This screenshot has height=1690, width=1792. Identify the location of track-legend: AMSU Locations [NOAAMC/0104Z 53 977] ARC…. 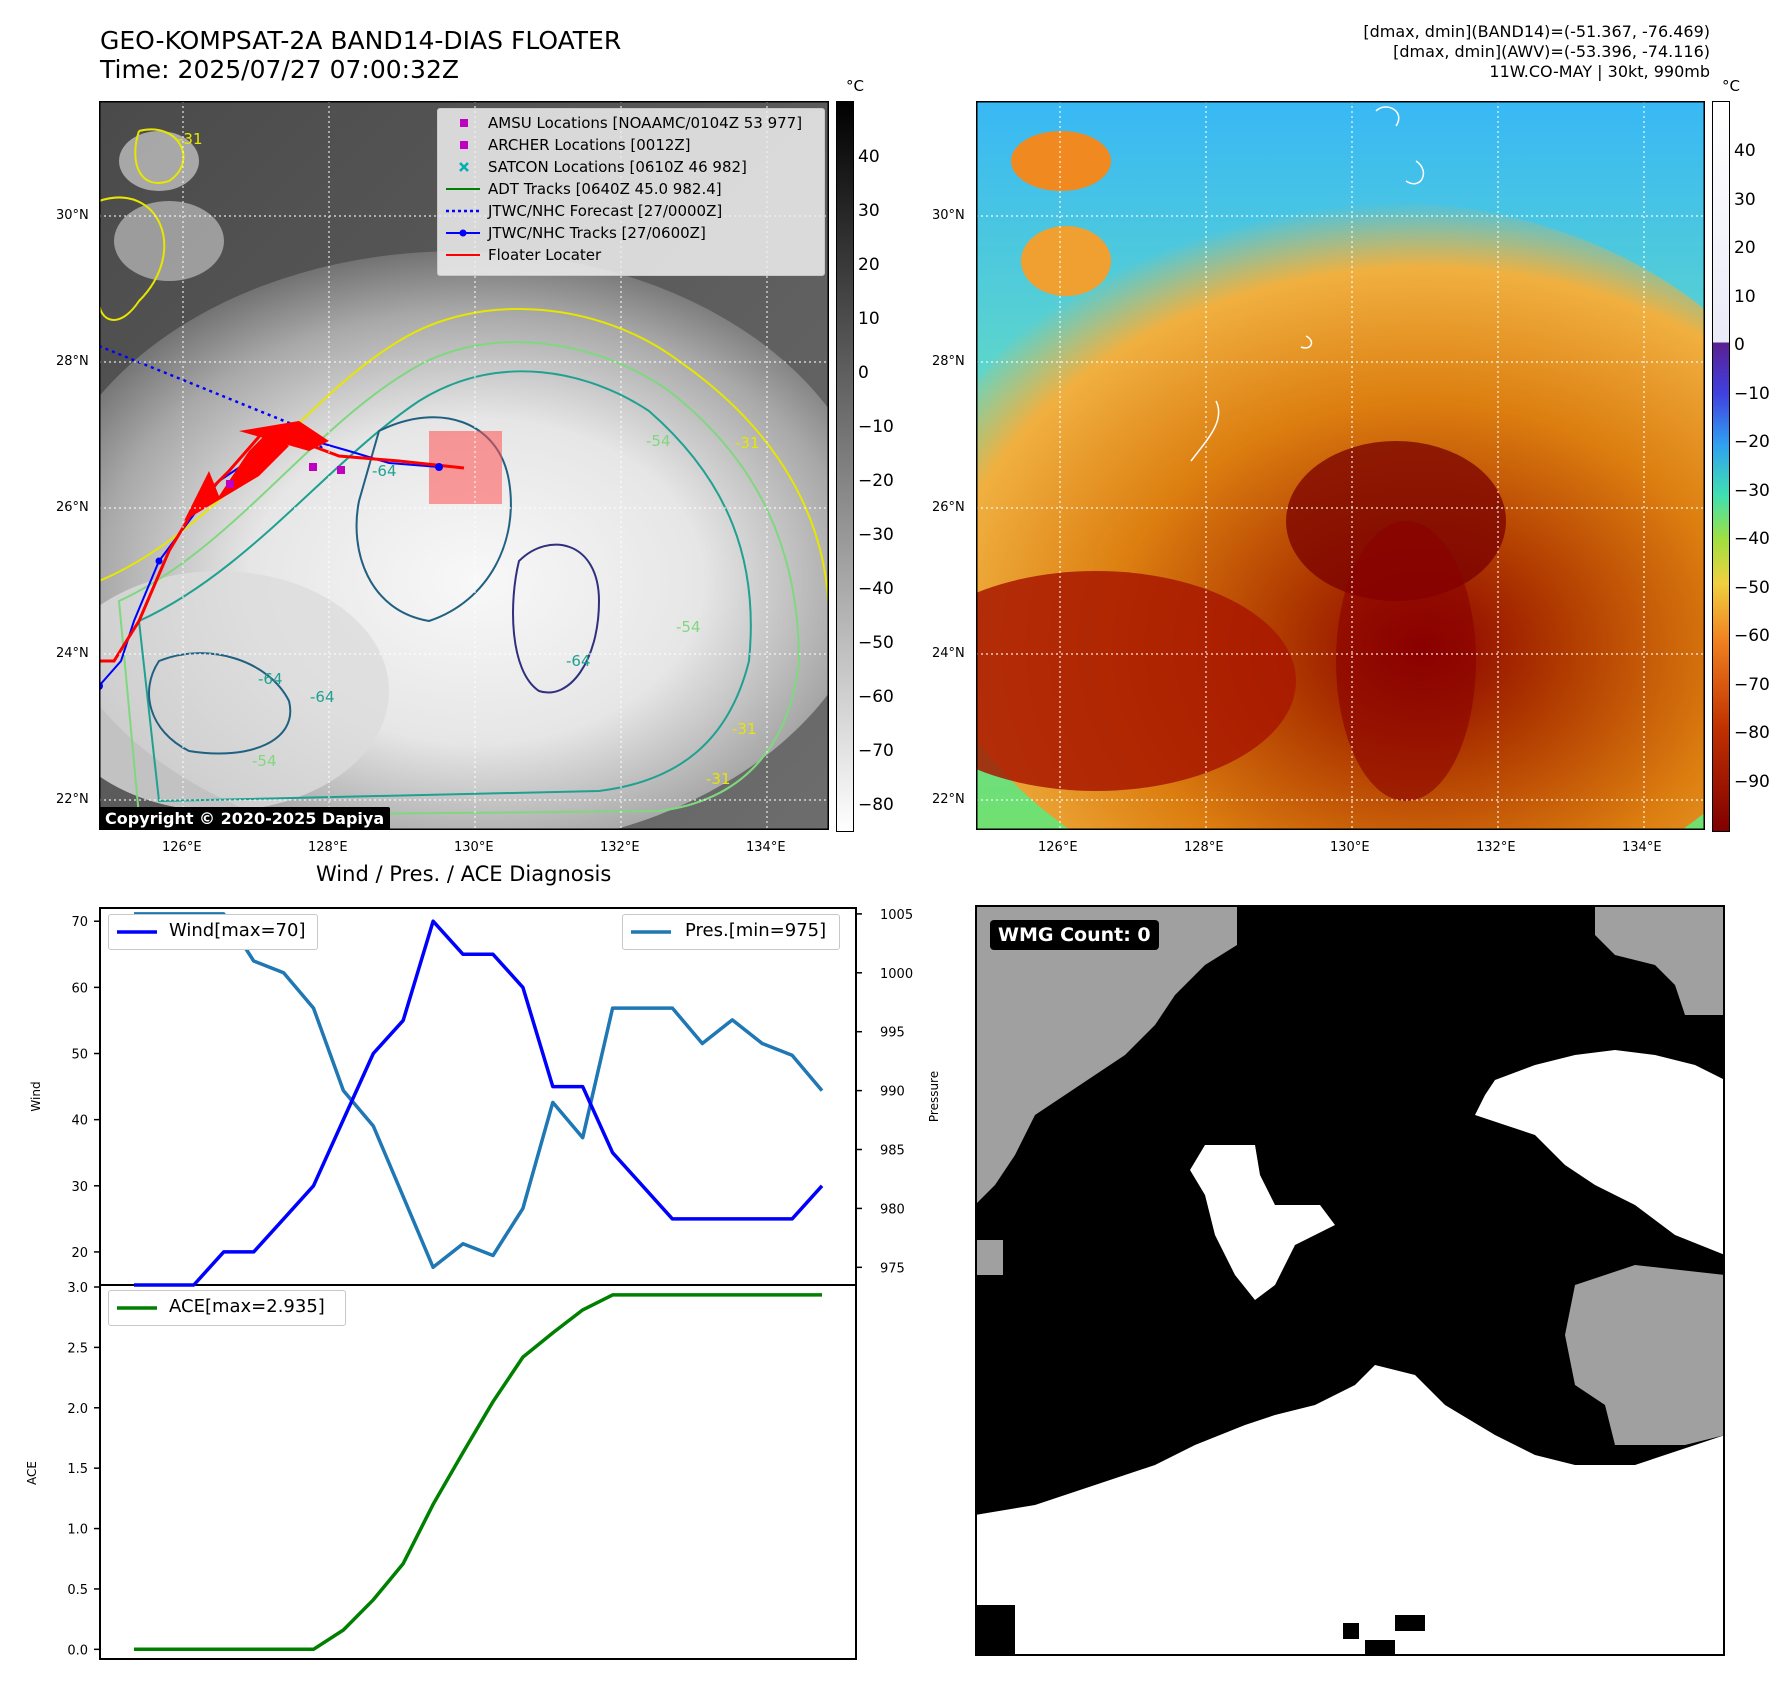
(631, 192).